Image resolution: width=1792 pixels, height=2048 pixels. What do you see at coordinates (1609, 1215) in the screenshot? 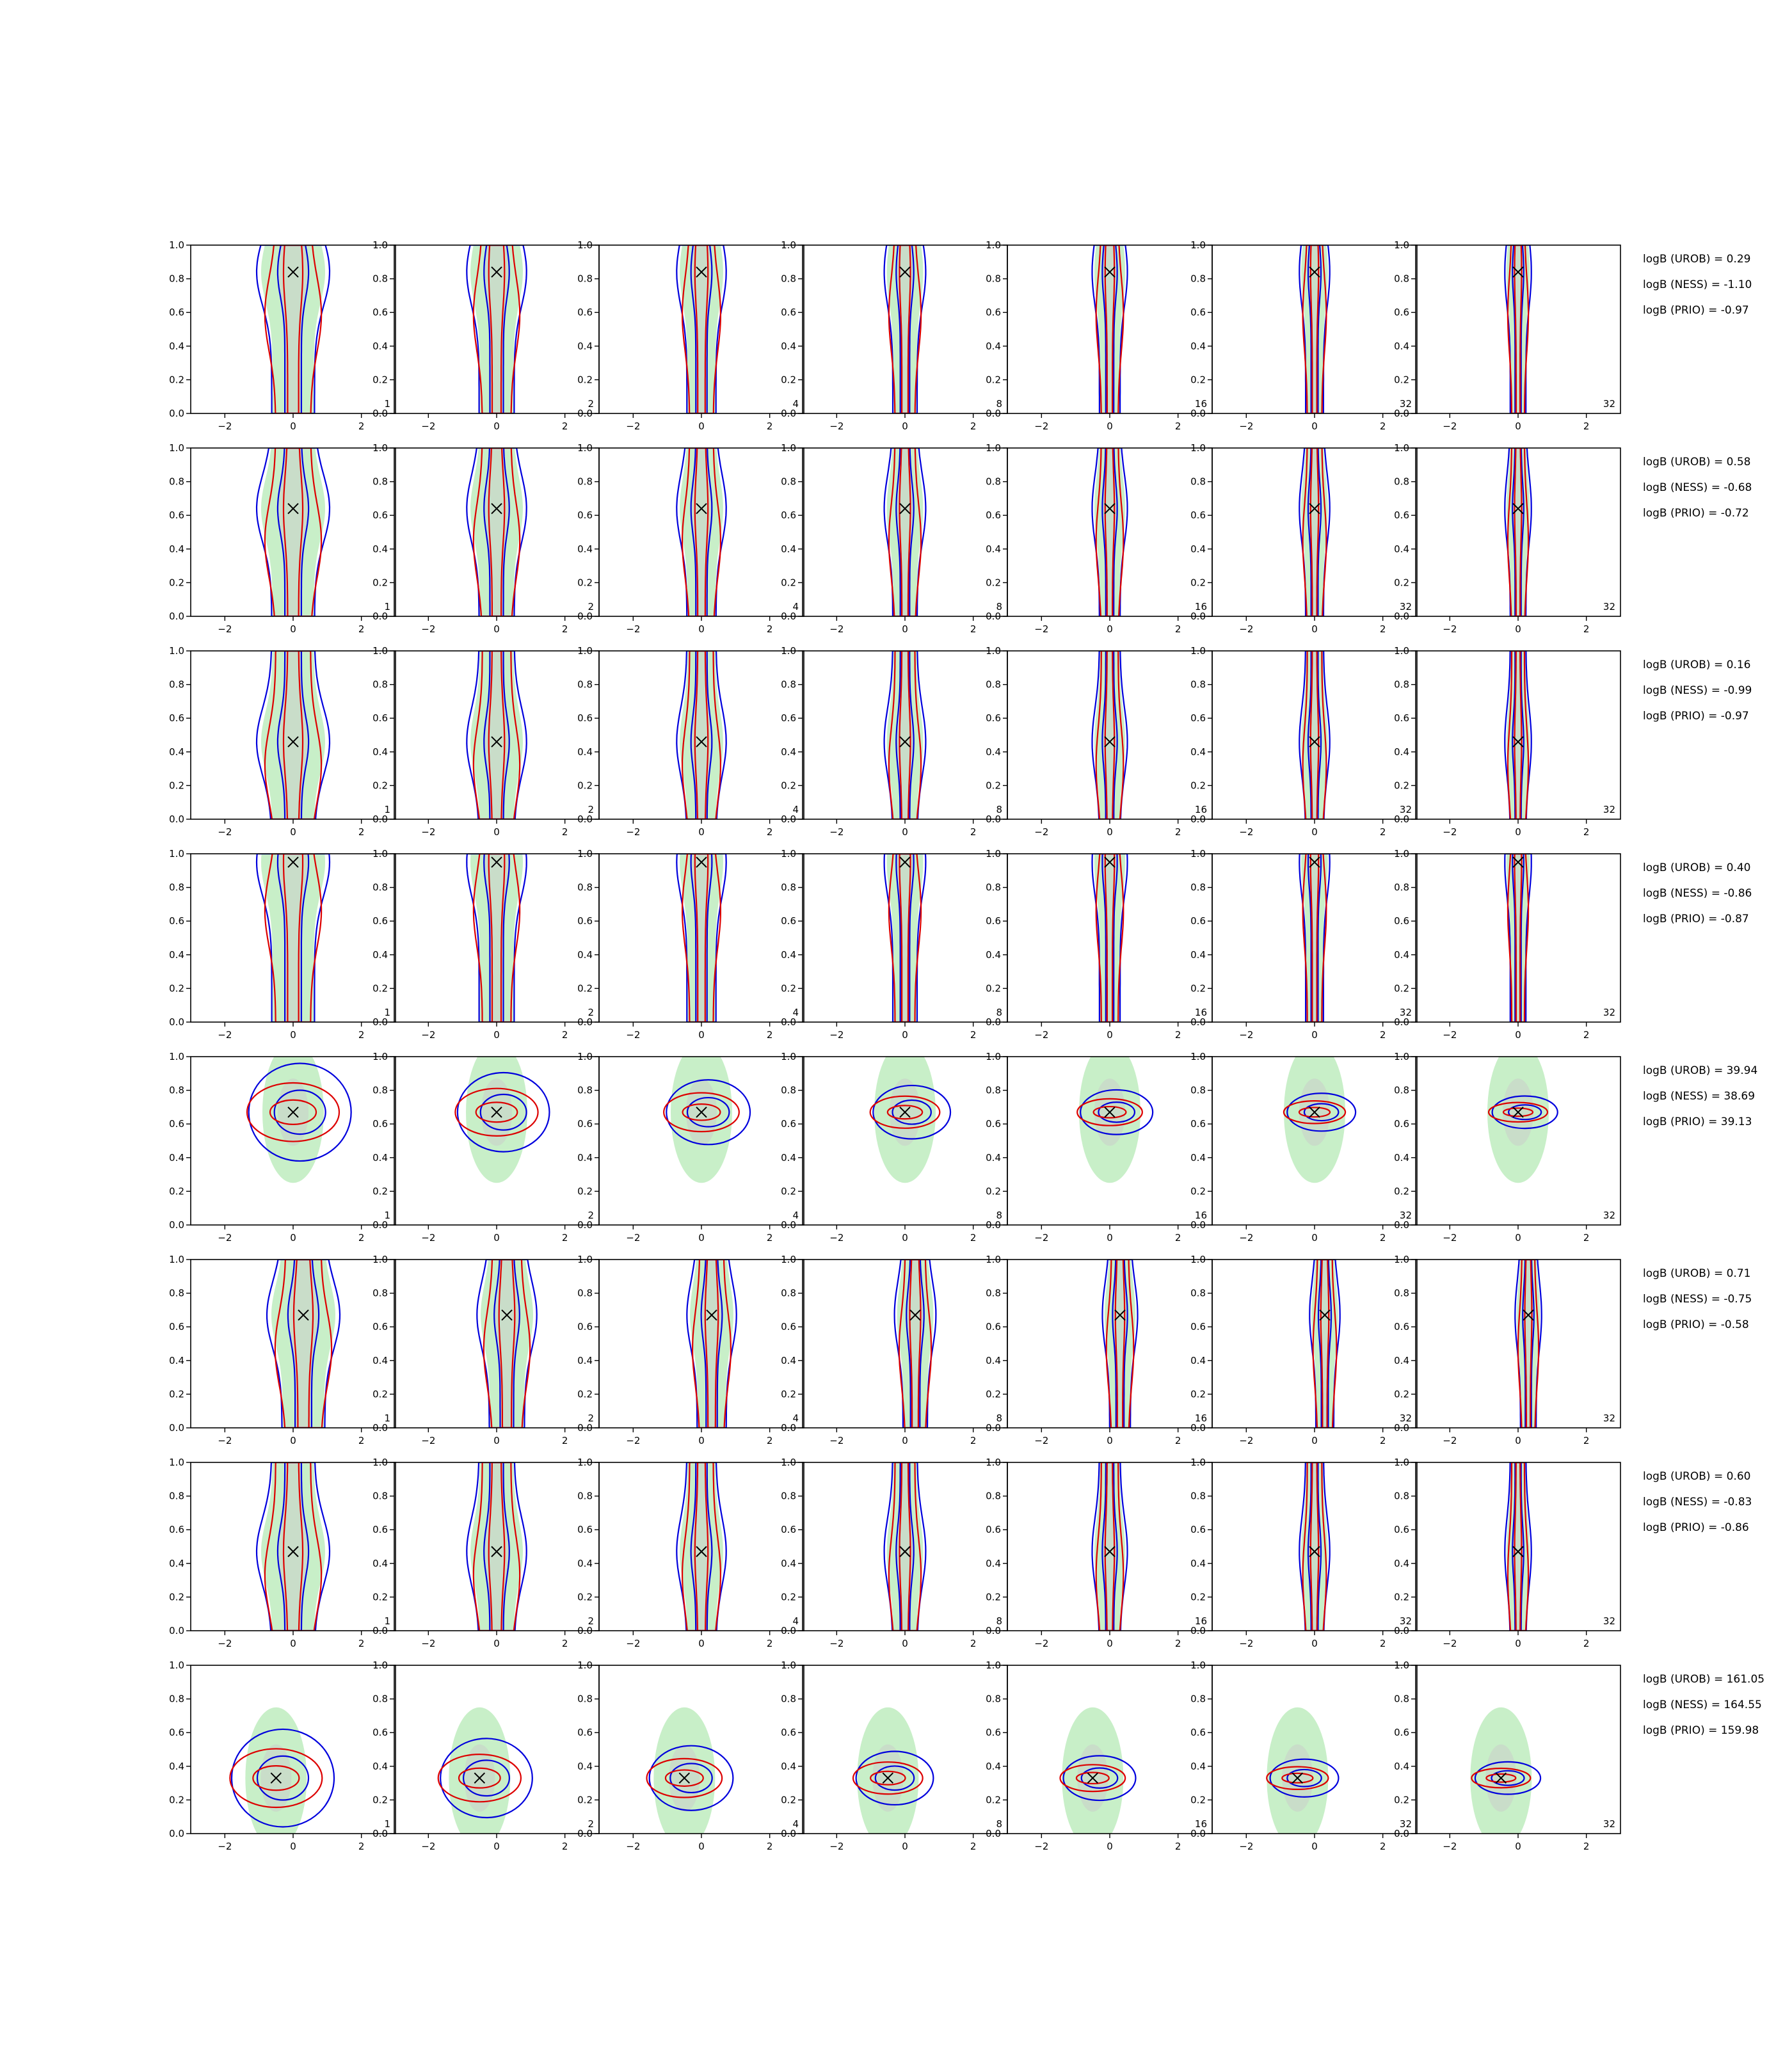
I see `panel-label: 32` at bounding box center [1609, 1215].